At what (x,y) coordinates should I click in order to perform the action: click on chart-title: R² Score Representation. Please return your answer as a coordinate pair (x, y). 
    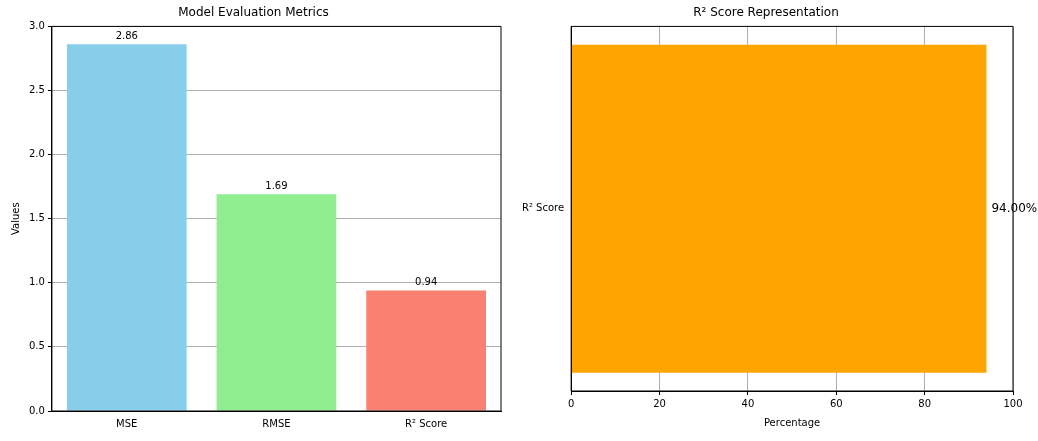
    Looking at the image, I should click on (766, 12).